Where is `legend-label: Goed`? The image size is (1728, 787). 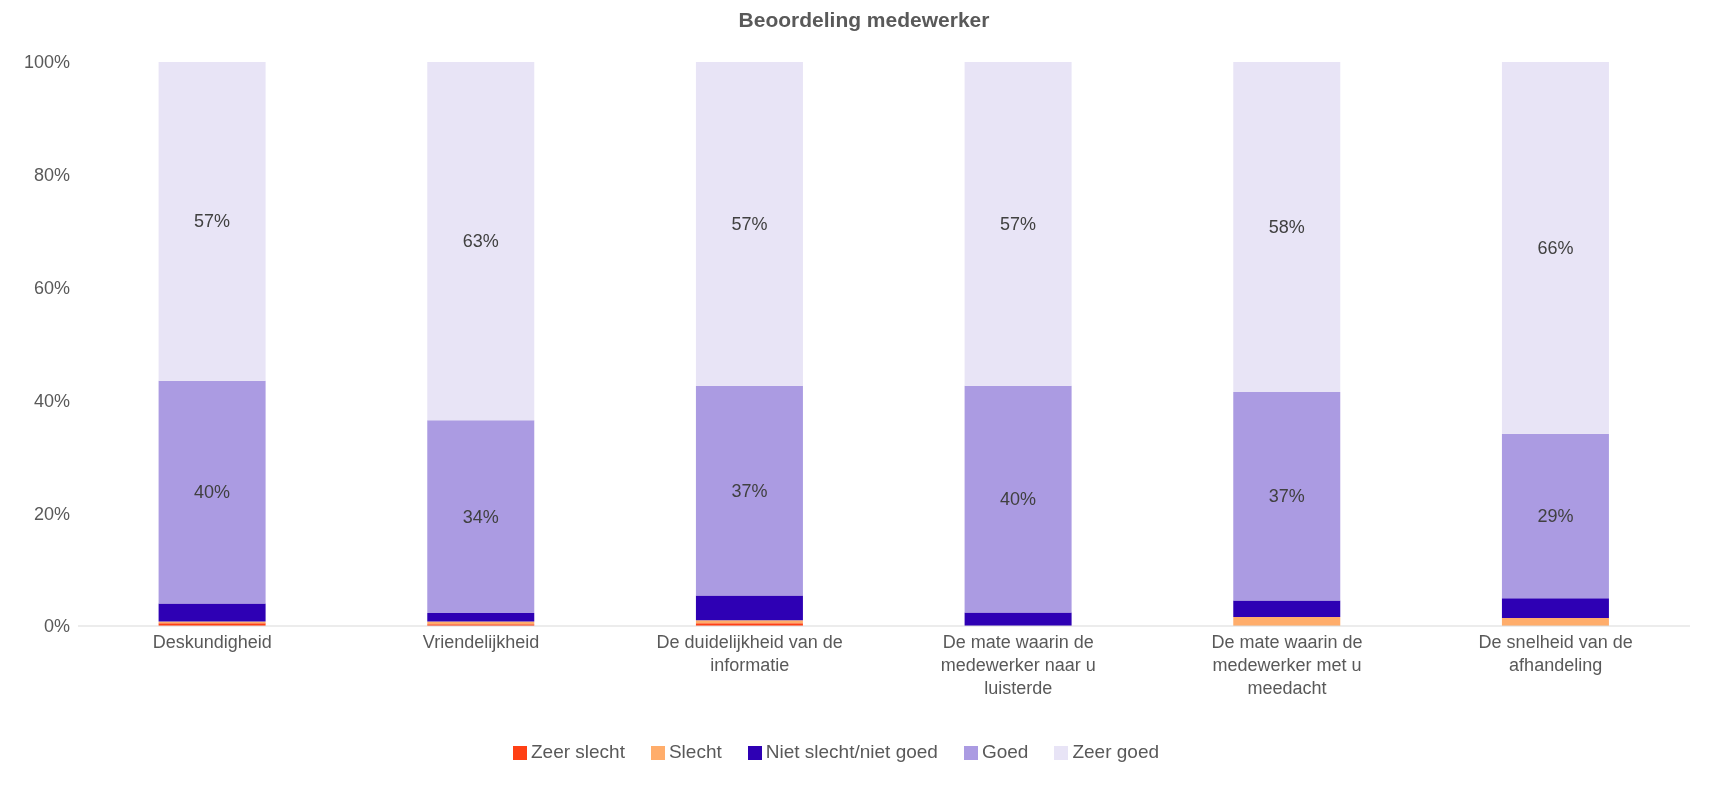
legend-label: Goed is located at coordinates (1005, 751).